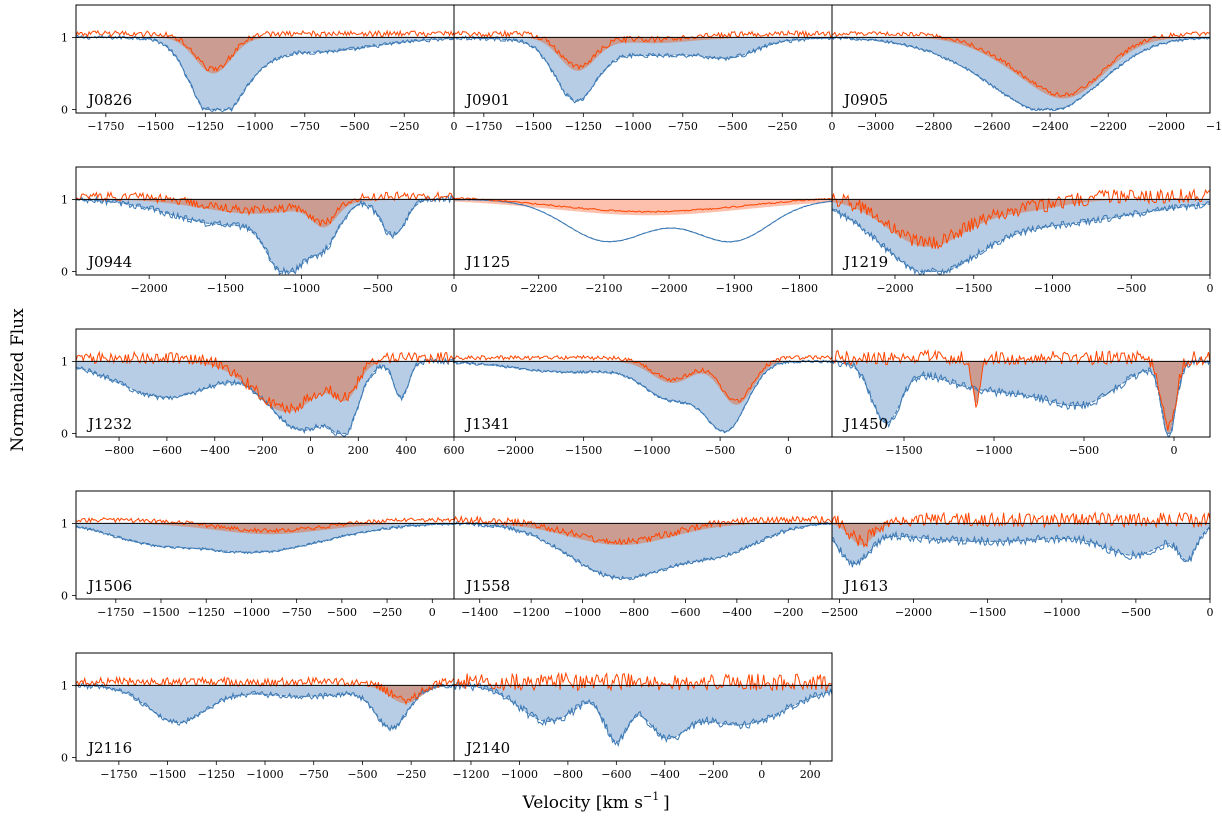  Describe the element at coordinates (487, 100) in the screenshot. I see `panel-title: J0901` at that location.